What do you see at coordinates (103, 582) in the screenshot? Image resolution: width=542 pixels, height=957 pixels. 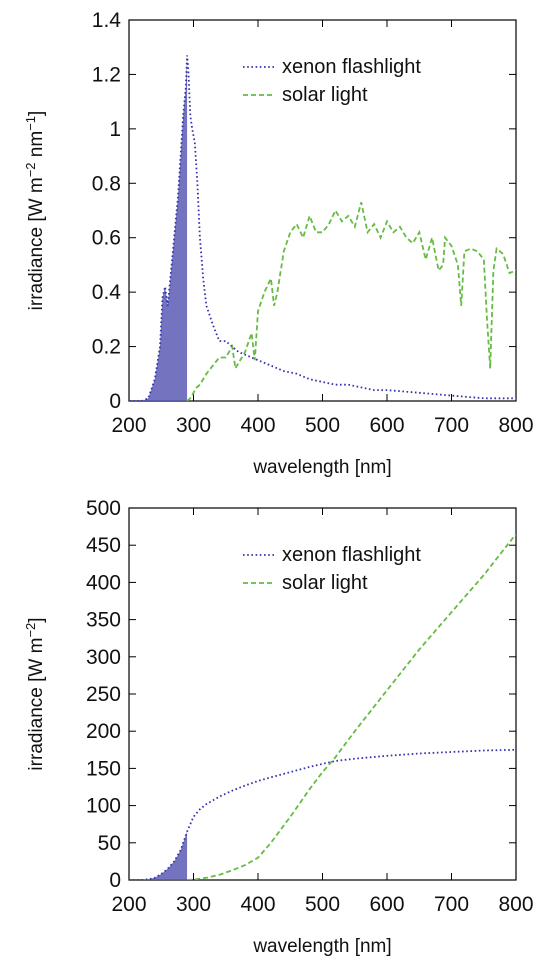 I see `y-tick-label: 400` at bounding box center [103, 582].